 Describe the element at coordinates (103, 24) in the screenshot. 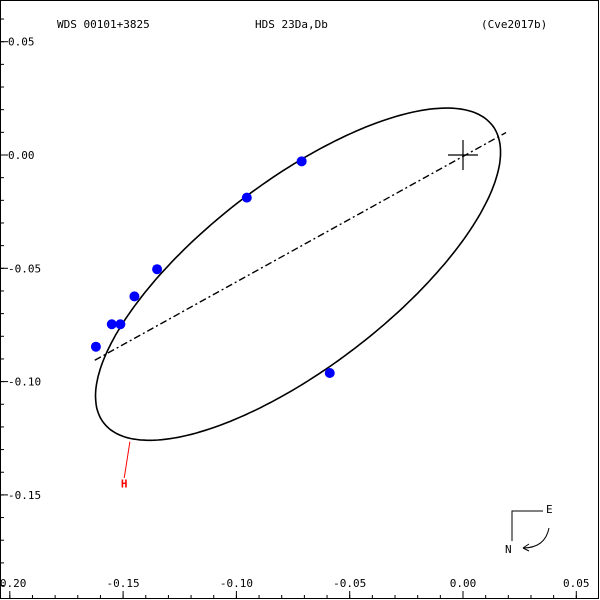

I see `wds-identifier: WDS 00101+3825` at that location.